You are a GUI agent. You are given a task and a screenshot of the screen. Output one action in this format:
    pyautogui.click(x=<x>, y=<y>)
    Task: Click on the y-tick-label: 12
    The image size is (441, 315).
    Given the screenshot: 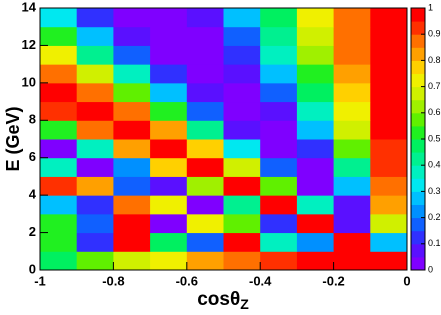 What is the action you would take?
    pyautogui.click(x=29, y=44)
    